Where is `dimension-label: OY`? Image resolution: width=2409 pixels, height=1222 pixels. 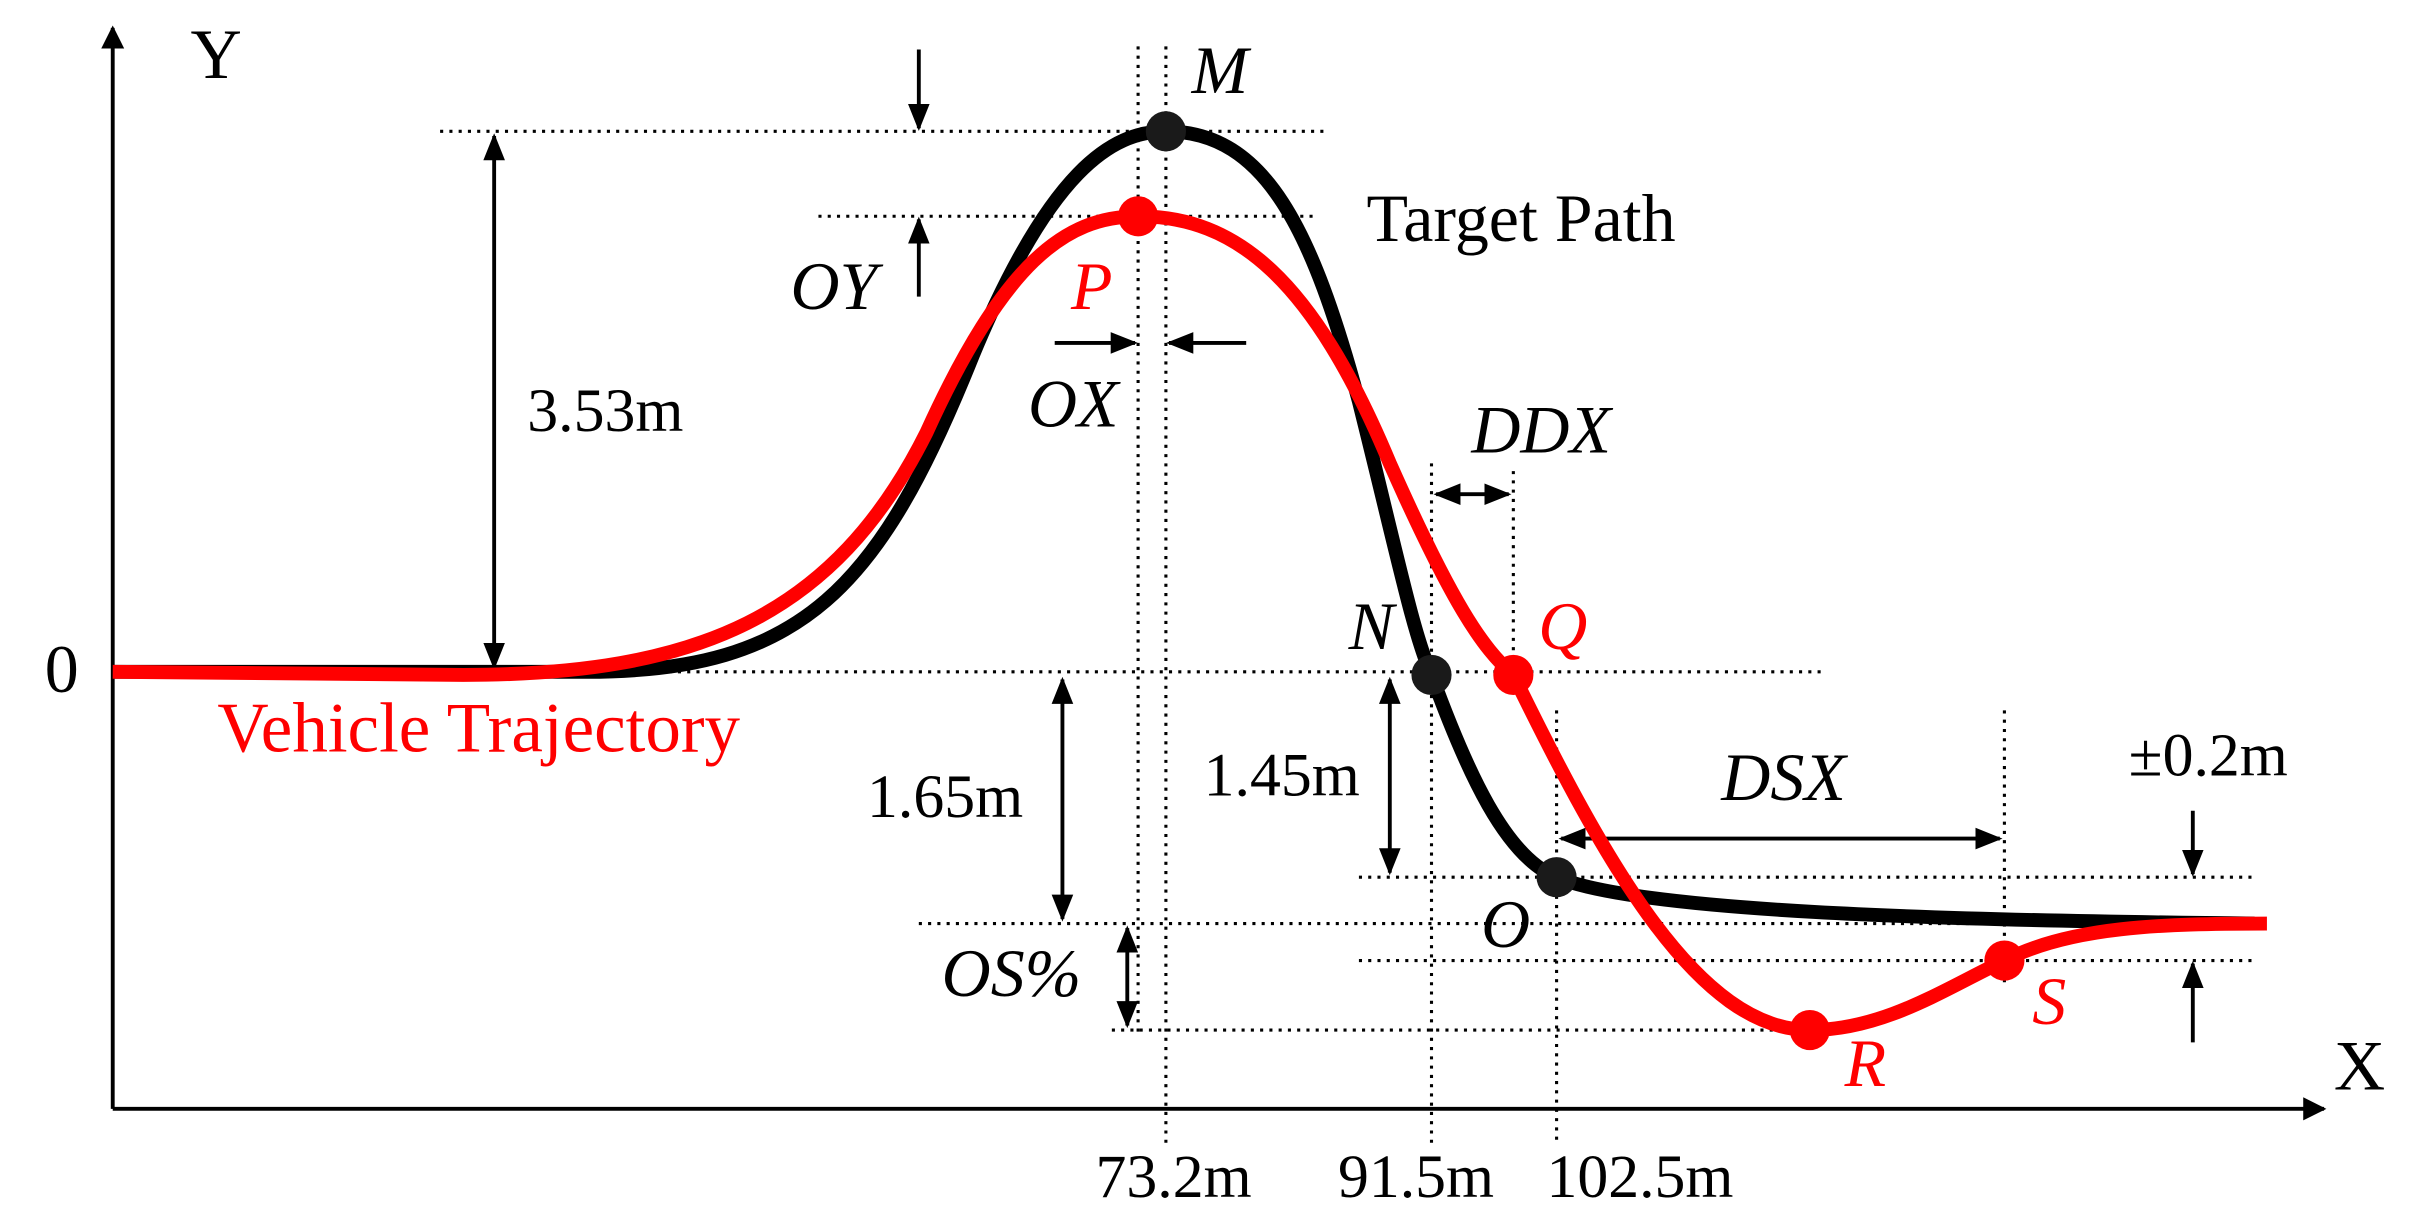
dimension-label: OY is located at coordinates (836, 286).